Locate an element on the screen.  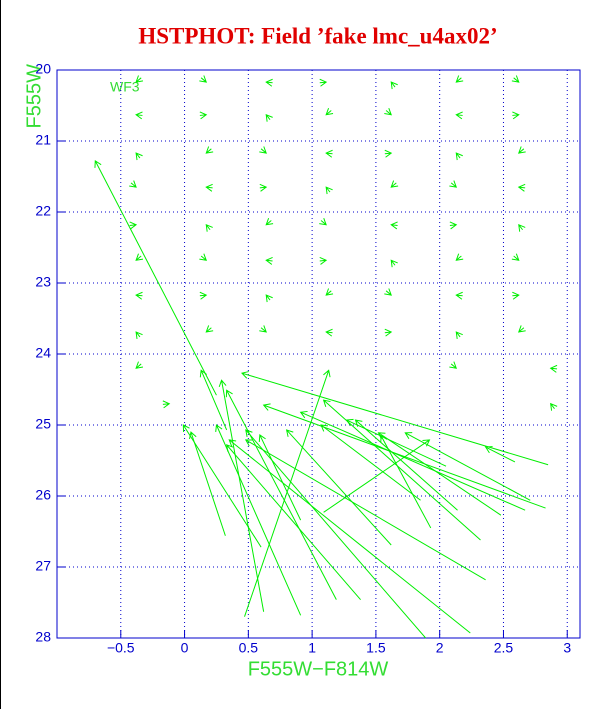
x-tick-label: 1 is located at coordinates (312, 648).